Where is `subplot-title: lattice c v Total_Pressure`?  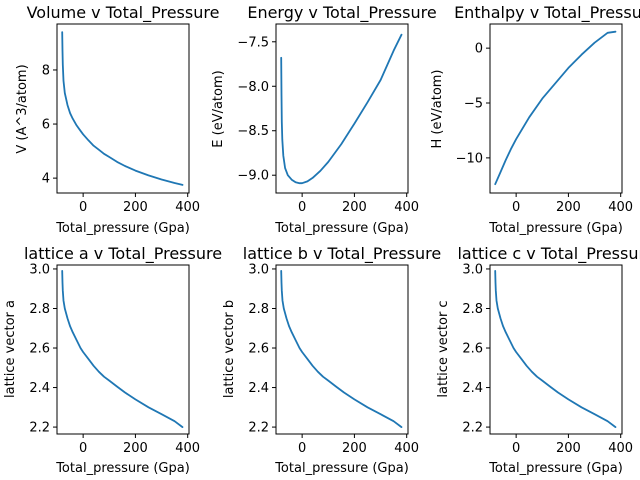
subplot-title: lattice c v Total_Pressure is located at coordinates (548, 254).